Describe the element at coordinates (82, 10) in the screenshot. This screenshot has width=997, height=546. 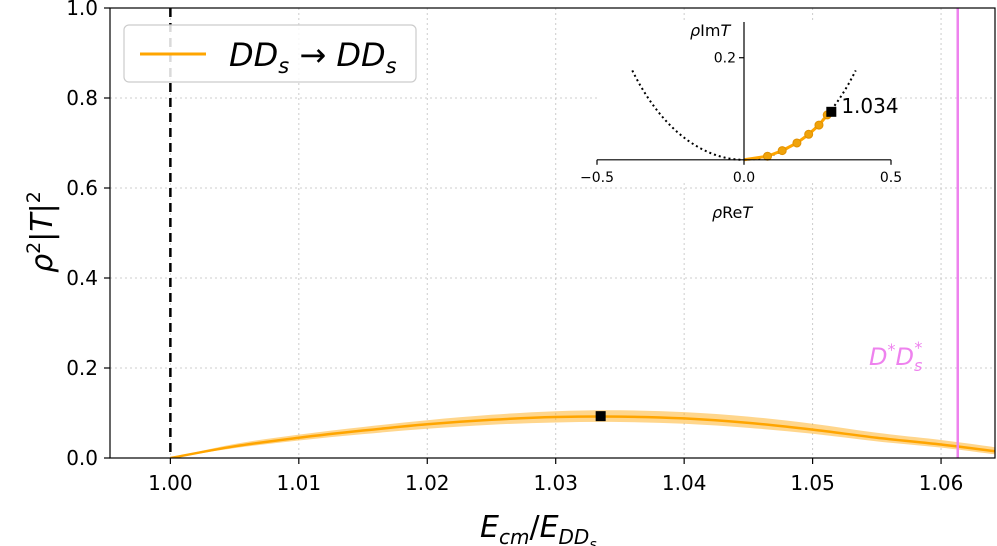
I see `y-tick-label: 1.0` at that location.